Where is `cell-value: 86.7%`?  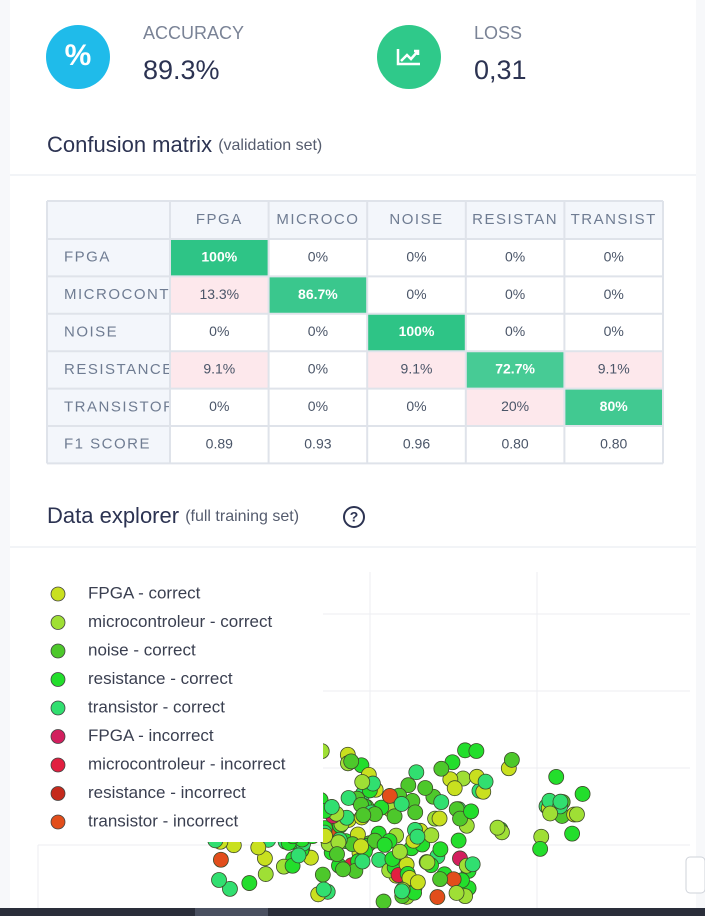
cell-value: 86.7% is located at coordinates (318, 294).